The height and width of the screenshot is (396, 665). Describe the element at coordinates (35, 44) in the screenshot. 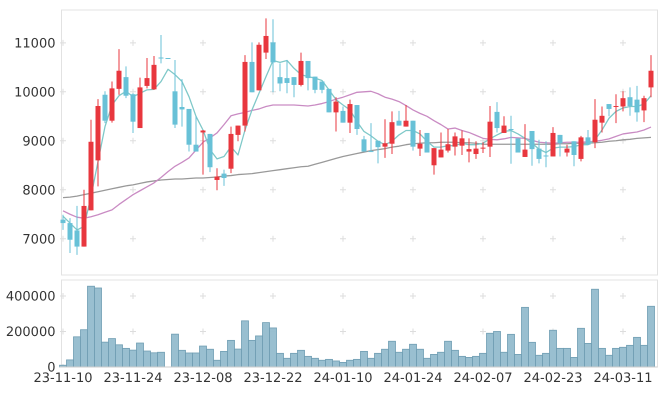

I see `y-tick-label: 11000` at that location.